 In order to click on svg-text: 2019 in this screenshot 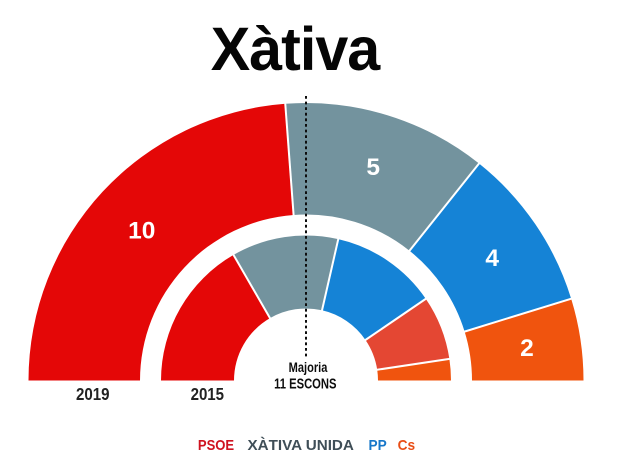, I will do `click(92, 394)`.